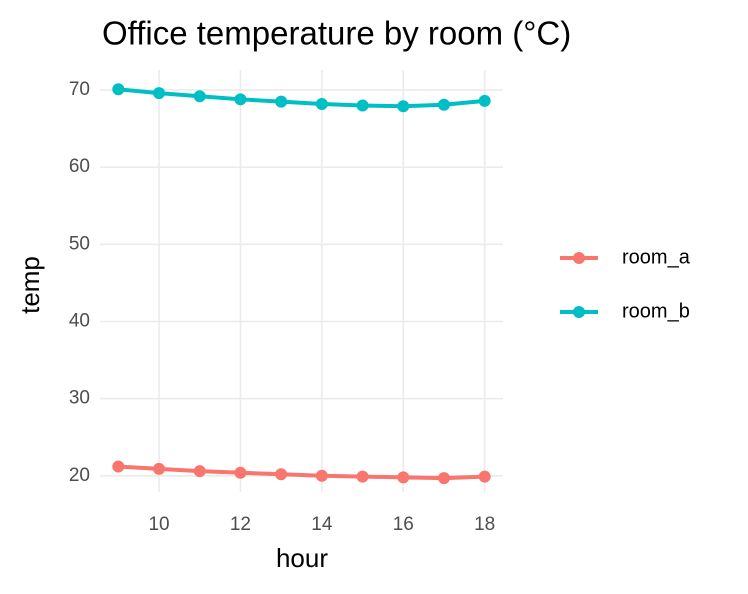  Describe the element at coordinates (403, 524) in the screenshot. I see `x-tick-label: 16` at that location.